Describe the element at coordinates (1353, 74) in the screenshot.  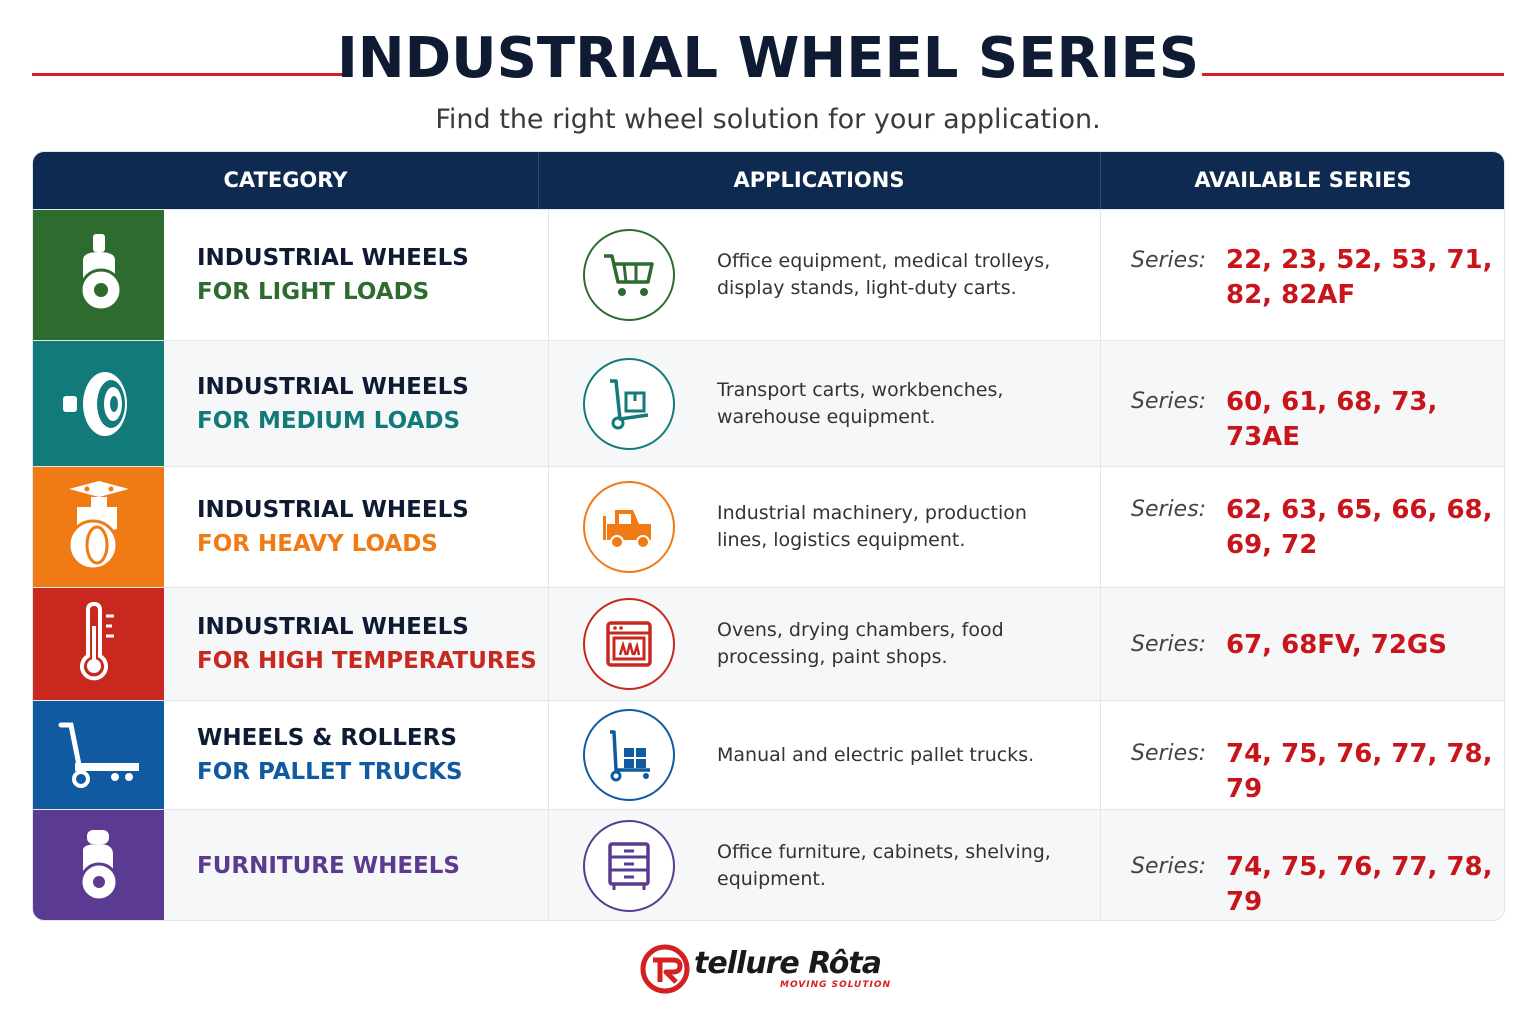
I see `title-rule-right` at that location.